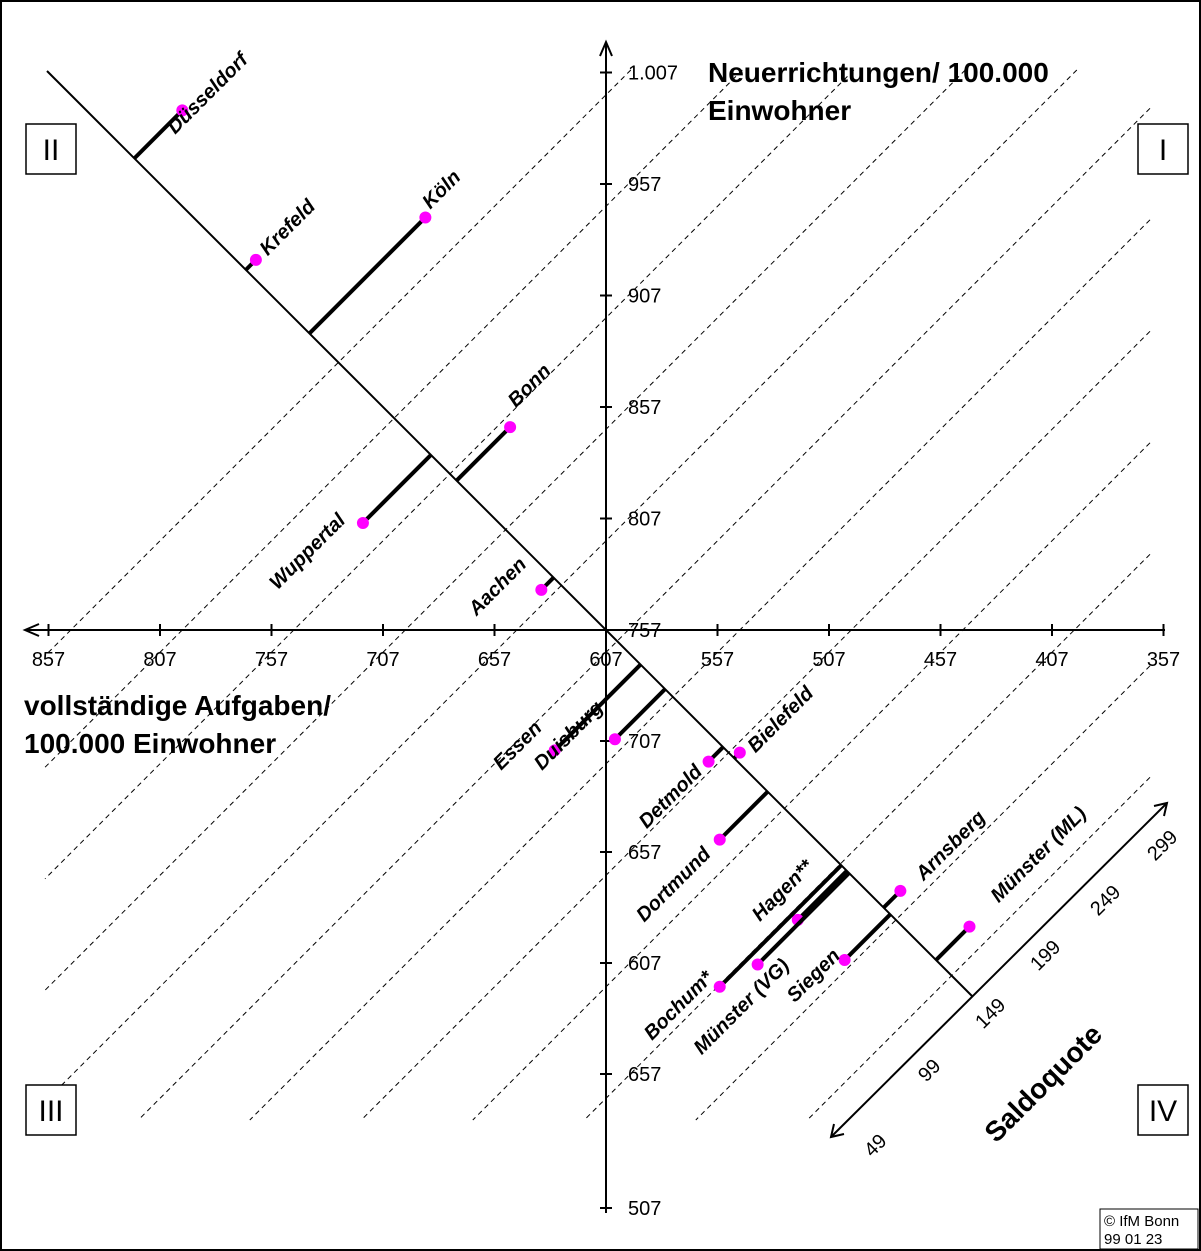  What do you see at coordinates (644, 520) in the screenshot?
I see `y-tick-label: 807` at bounding box center [644, 520].